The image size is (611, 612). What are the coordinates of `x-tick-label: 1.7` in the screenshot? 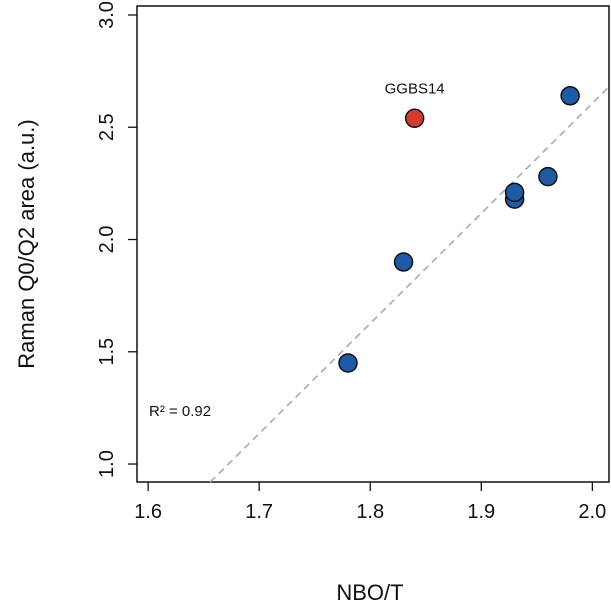 It's located at (259, 512).